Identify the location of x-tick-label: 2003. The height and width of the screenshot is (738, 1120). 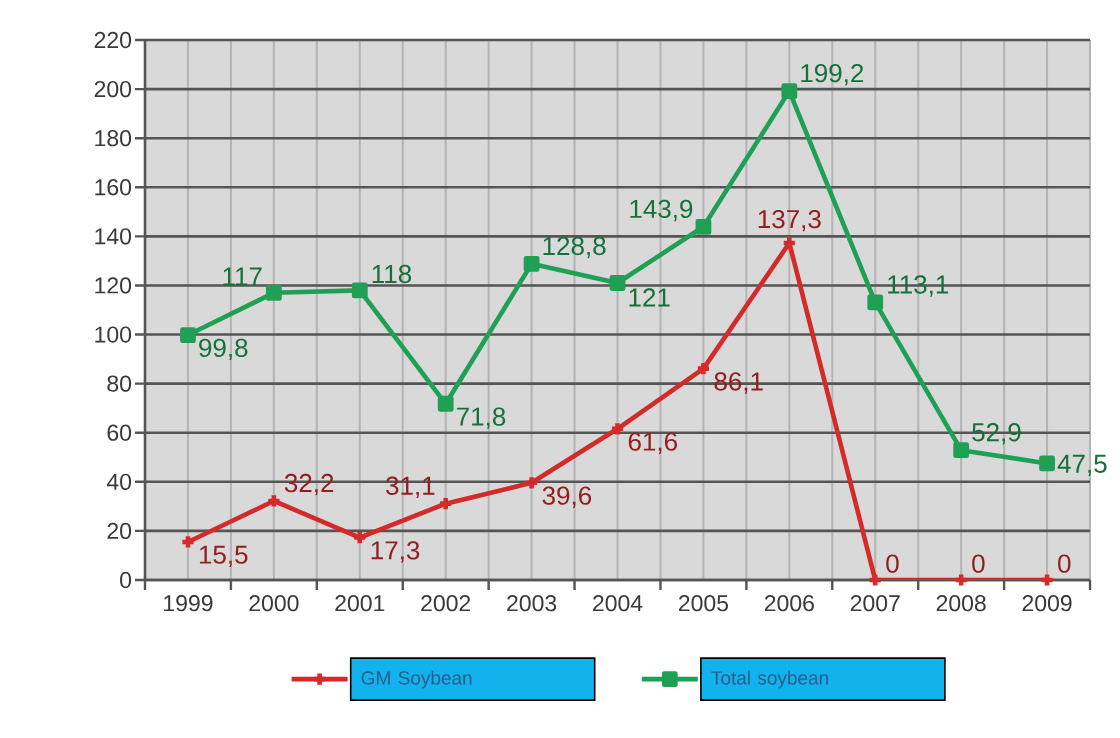
(532, 603).